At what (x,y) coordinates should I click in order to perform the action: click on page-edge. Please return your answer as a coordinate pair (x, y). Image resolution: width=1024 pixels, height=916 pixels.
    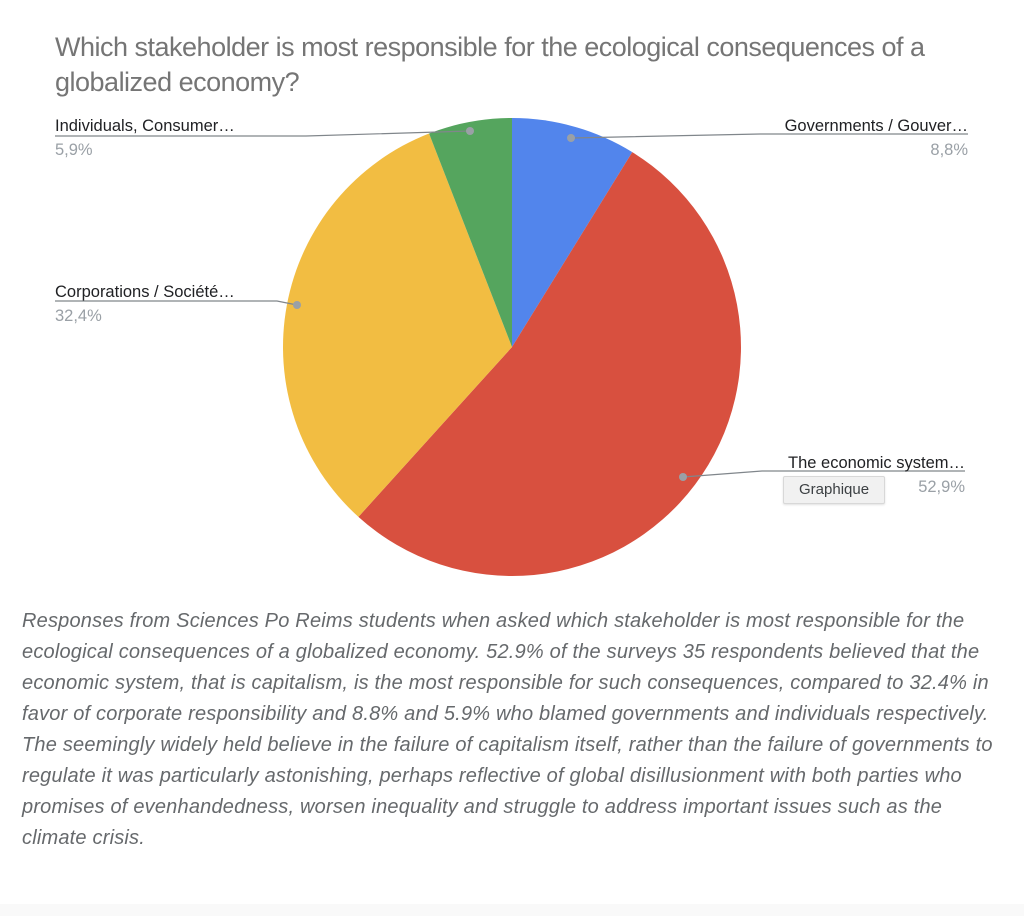
    Looking at the image, I should click on (512, 910).